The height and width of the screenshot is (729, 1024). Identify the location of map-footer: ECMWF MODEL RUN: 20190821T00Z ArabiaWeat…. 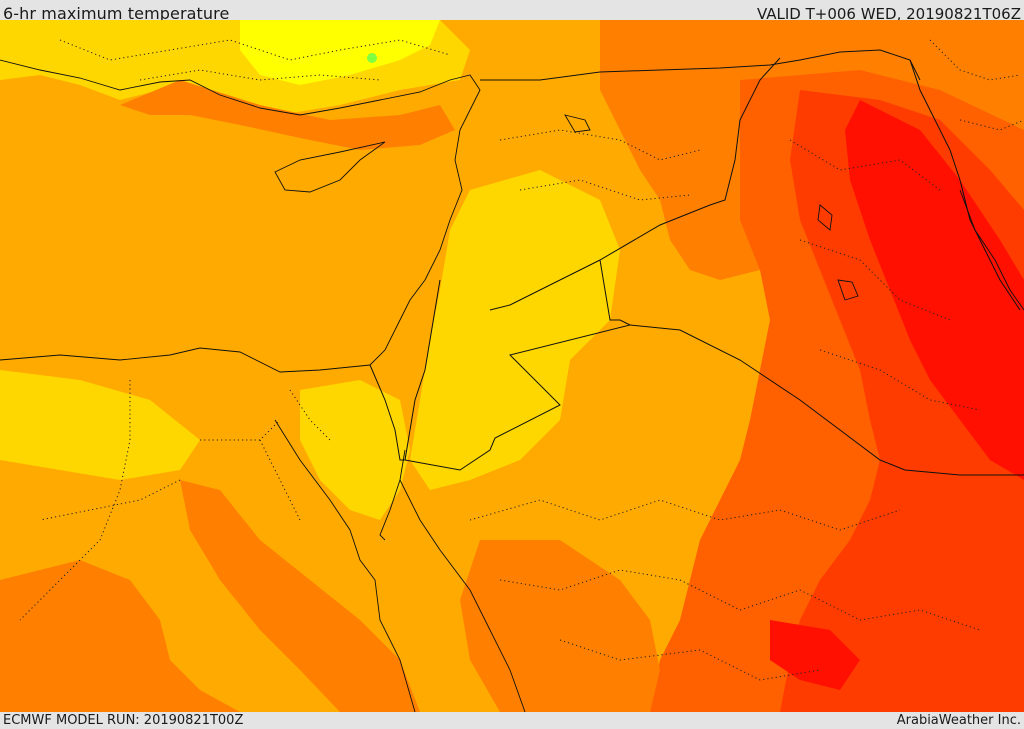
(512, 720).